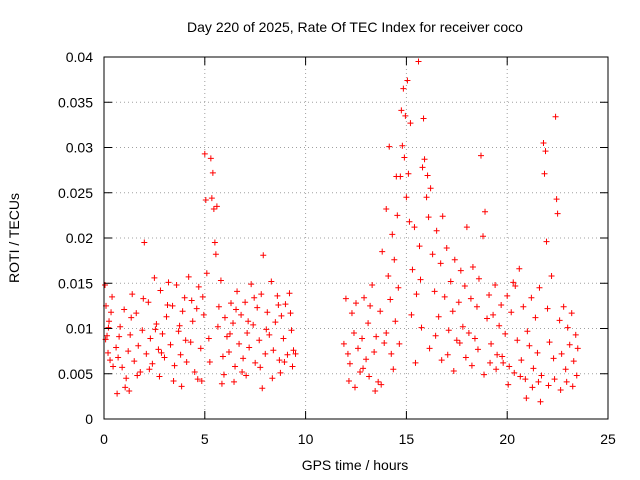 The width and height of the screenshot is (640, 480). What do you see at coordinates (79, 148) in the screenshot?
I see `y-tick-label: 0.03` at bounding box center [79, 148].